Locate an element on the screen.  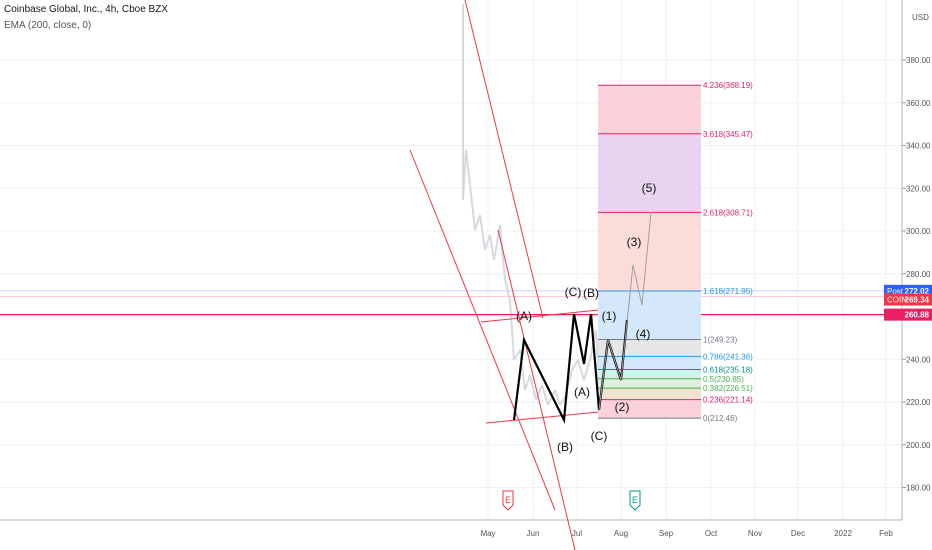
y-tick-label: 200.00 is located at coordinates (918, 445).